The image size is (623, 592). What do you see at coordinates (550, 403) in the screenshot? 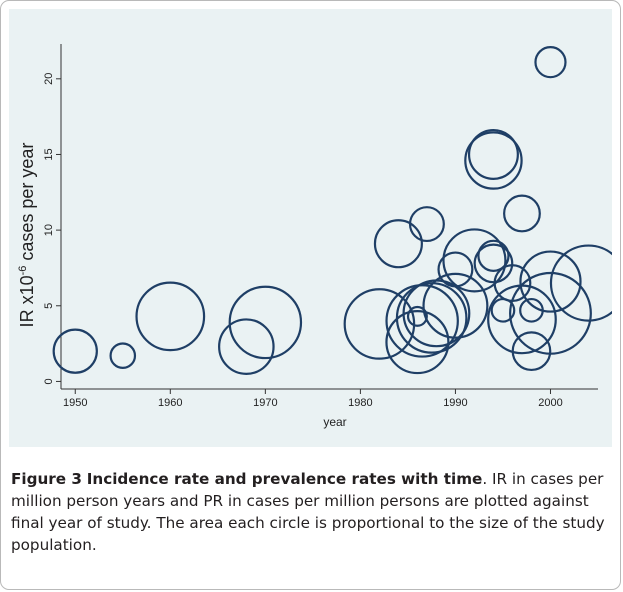
I see `x-tick-label: 2000` at bounding box center [550, 403].